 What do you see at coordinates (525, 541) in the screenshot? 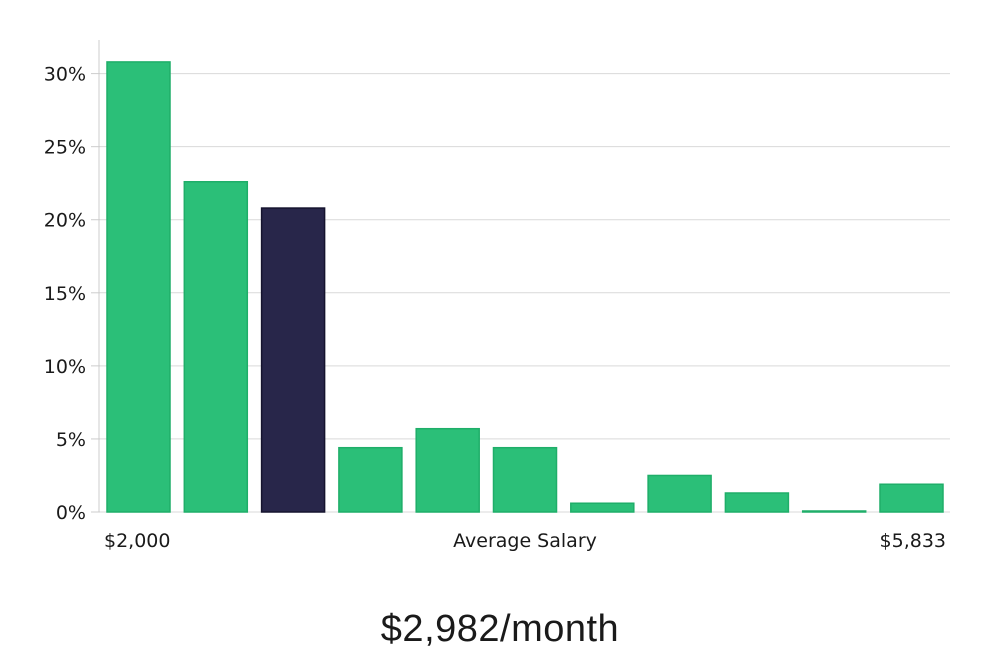
I see `x-axis-title: Average Salary` at bounding box center [525, 541].